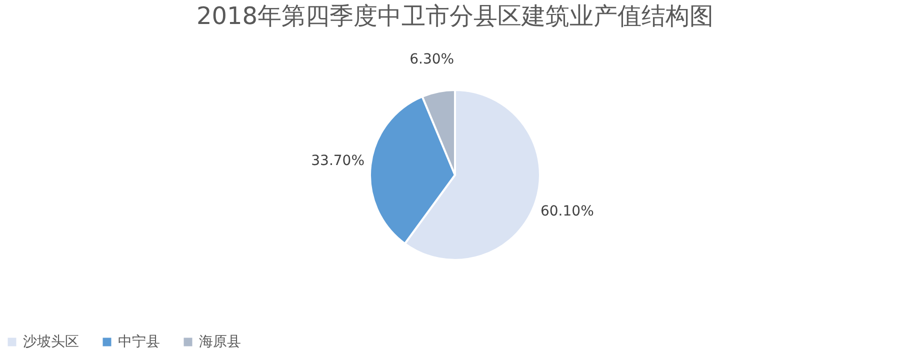 The width and height of the screenshot is (910, 355). I want to click on legend-label: 海原县, so click(220, 342).